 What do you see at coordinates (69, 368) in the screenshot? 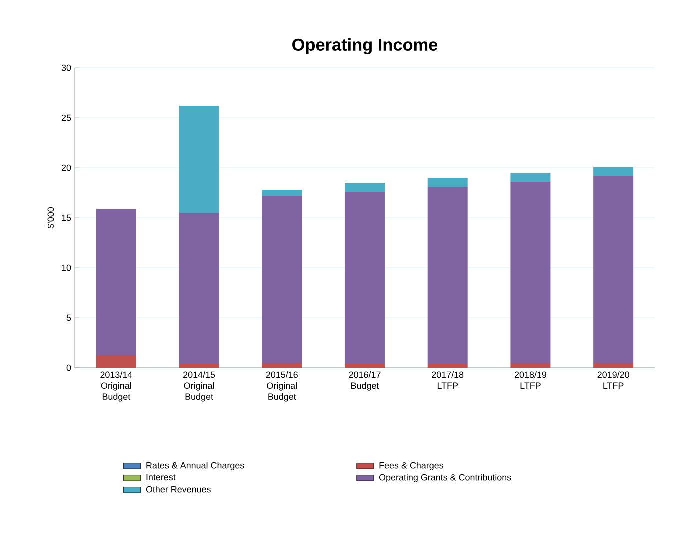
I see `y-tick-label: 0` at bounding box center [69, 368].